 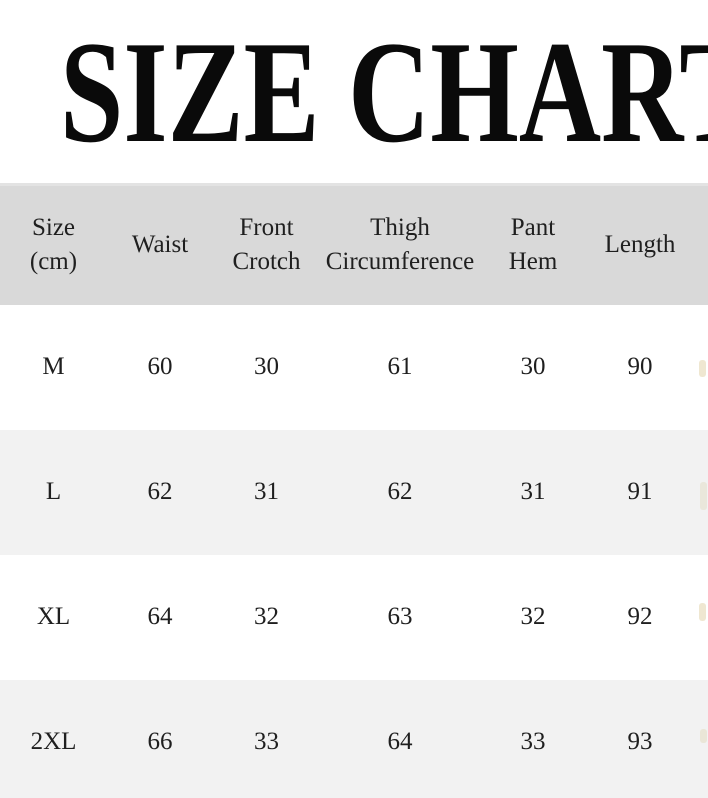 I want to click on header-cell-pant-hem: Pant Hem, so click(x=533, y=244).